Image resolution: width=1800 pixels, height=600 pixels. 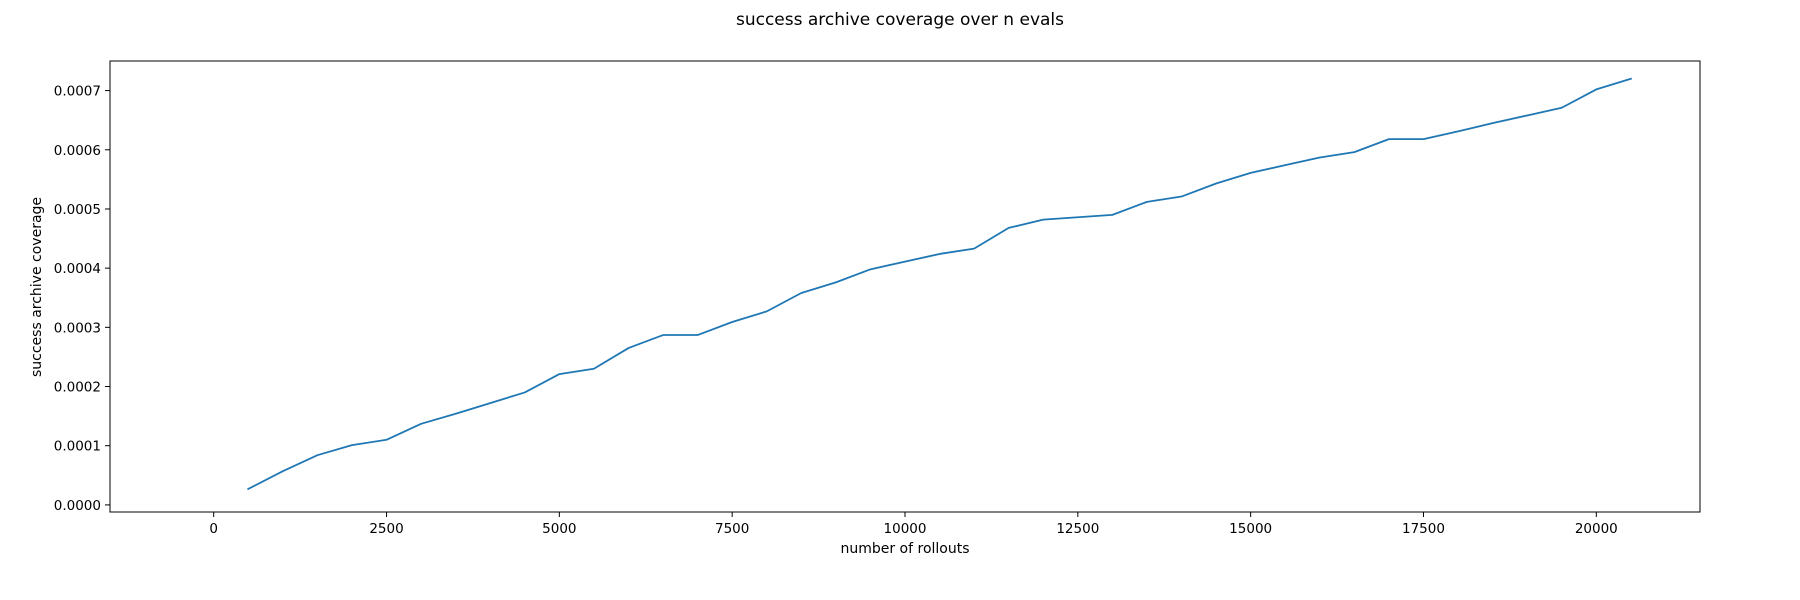 What do you see at coordinates (905, 529) in the screenshot?
I see `x-tick-label: 10000` at bounding box center [905, 529].